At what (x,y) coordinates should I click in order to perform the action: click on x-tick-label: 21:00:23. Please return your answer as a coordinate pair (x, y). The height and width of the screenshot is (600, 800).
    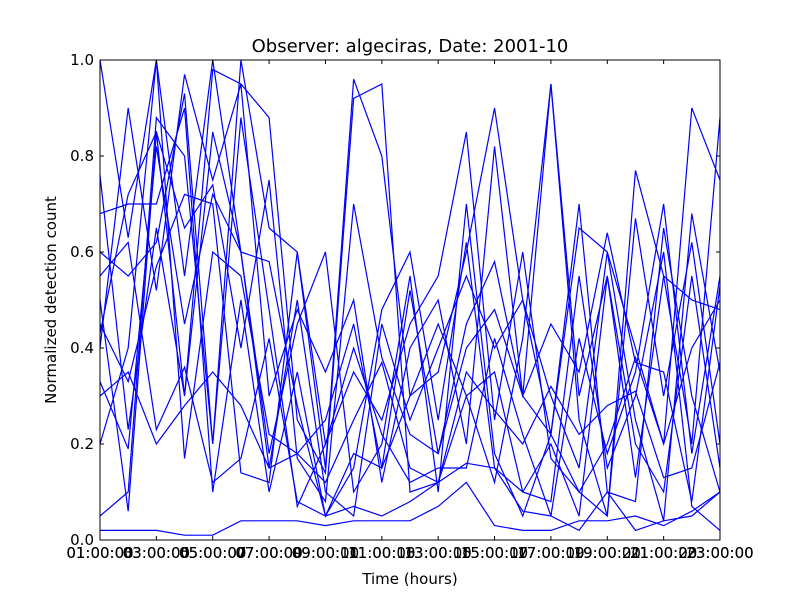
    Looking at the image, I should click on (663, 553).